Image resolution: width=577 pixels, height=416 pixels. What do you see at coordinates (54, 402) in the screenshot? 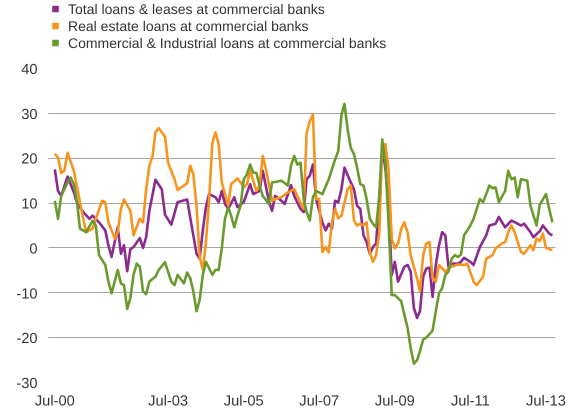
I see `x-tick-label: Jul-00` at bounding box center [54, 402].